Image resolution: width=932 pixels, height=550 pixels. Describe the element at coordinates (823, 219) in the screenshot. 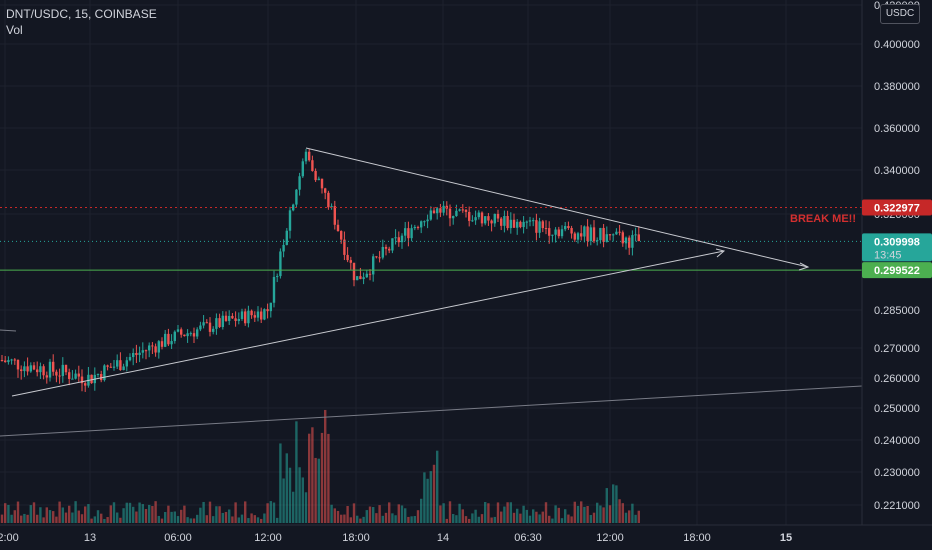

I see `break-me-annotation: BREAK ME!!` at that location.